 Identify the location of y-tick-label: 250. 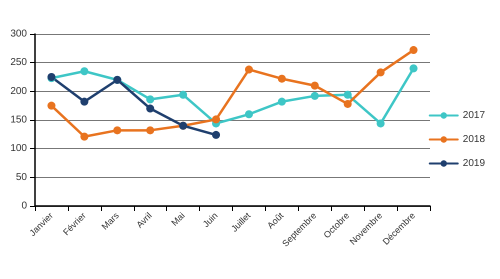
(19, 62).